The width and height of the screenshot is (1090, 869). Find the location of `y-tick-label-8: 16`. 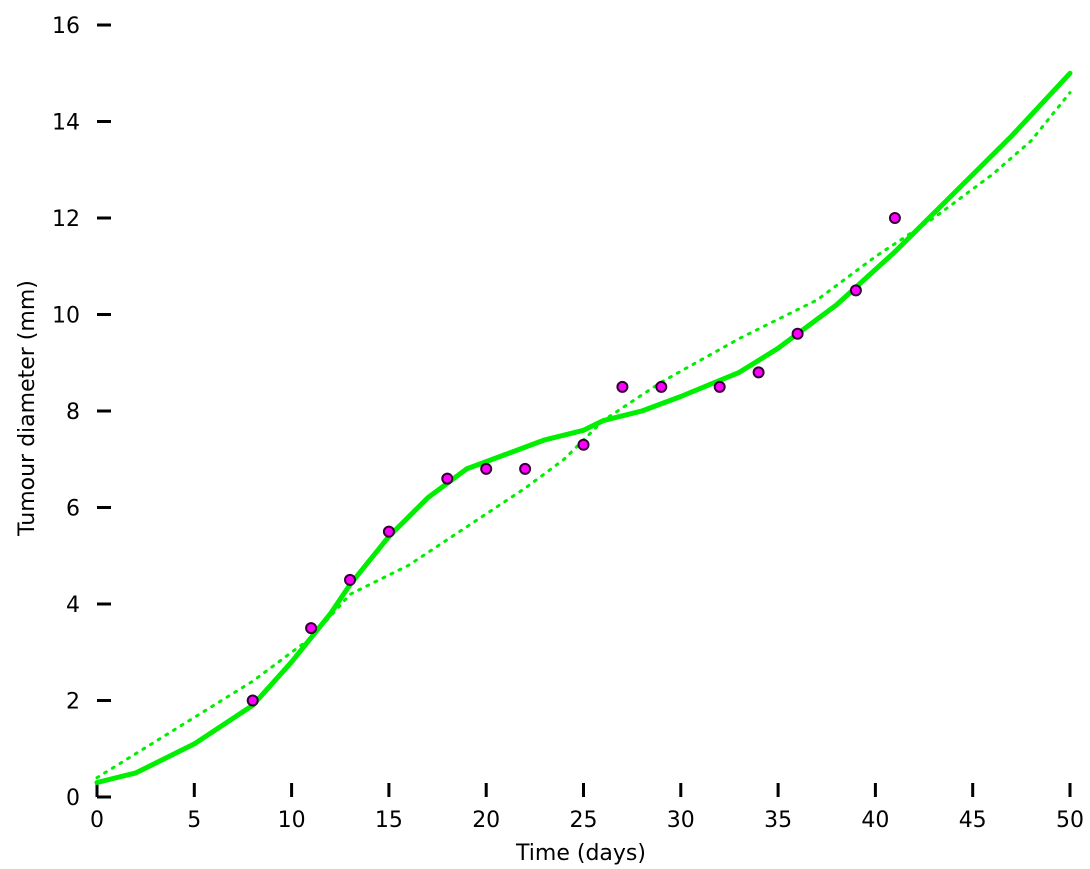

y-tick-label-8: 16 is located at coordinates (66, 26).